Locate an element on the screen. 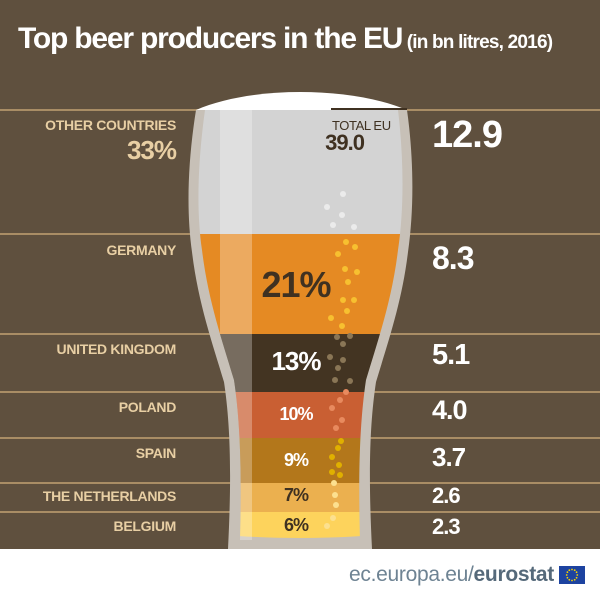 The height and width of the screenshot is (601, 600). value-the-netherlands: 2.6 is located at coordinates (446, 495).